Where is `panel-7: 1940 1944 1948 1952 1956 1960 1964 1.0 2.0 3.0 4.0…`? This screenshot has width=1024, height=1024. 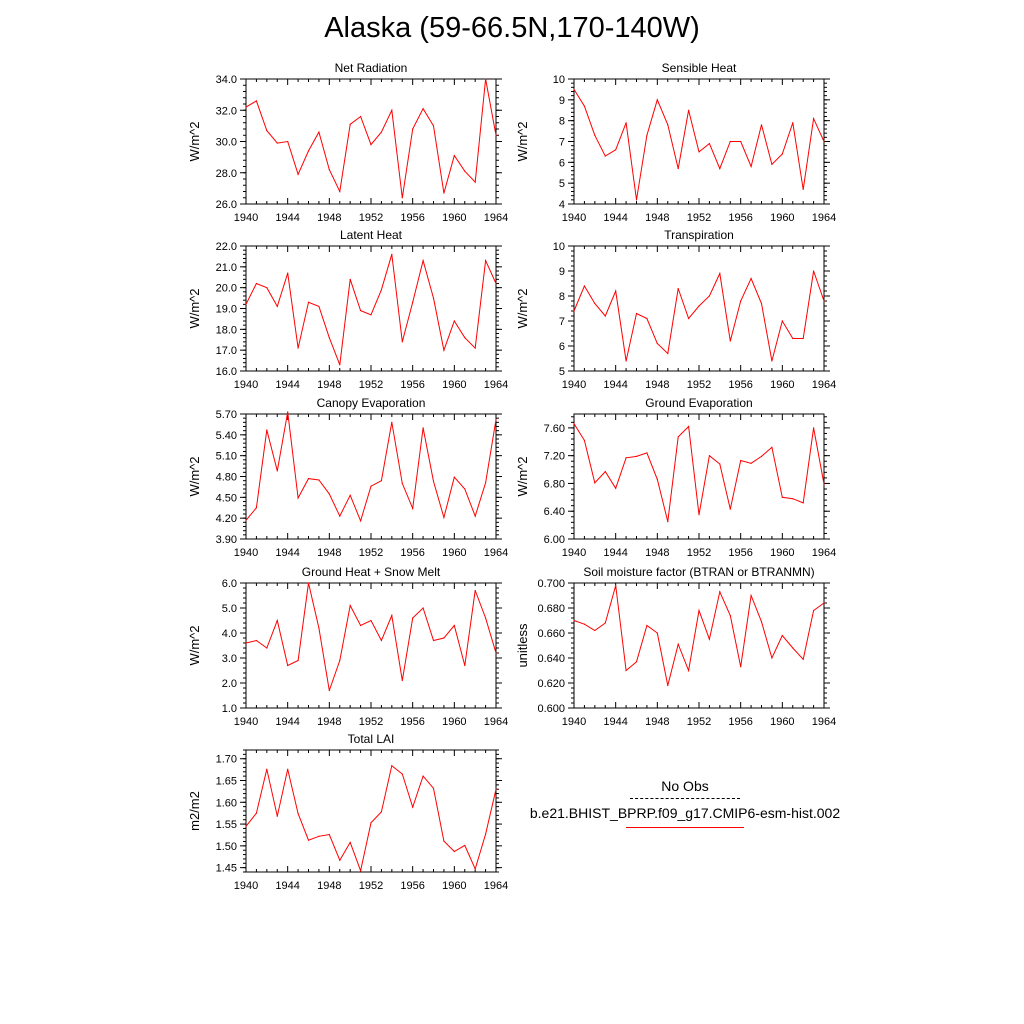 panel-7: 1940 1944 1948 1952 1956 1960 1964 1.0 2.0 3.0 4.0… is located at coordinates (347, 646).